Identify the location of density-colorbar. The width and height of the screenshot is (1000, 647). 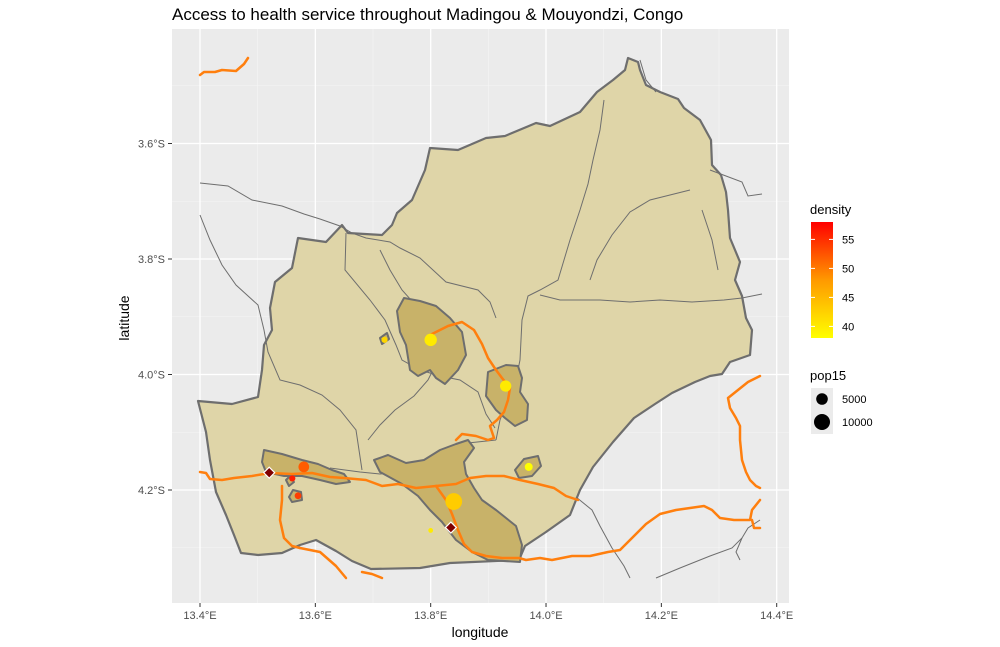
(822, 280).